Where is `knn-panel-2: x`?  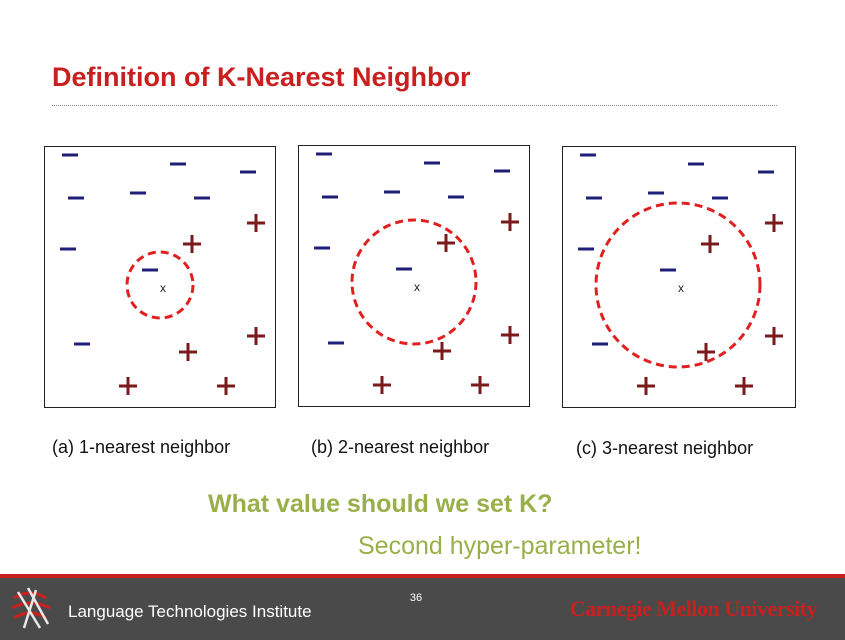
knn-panel-2: x is located at coordinates (414, 276).